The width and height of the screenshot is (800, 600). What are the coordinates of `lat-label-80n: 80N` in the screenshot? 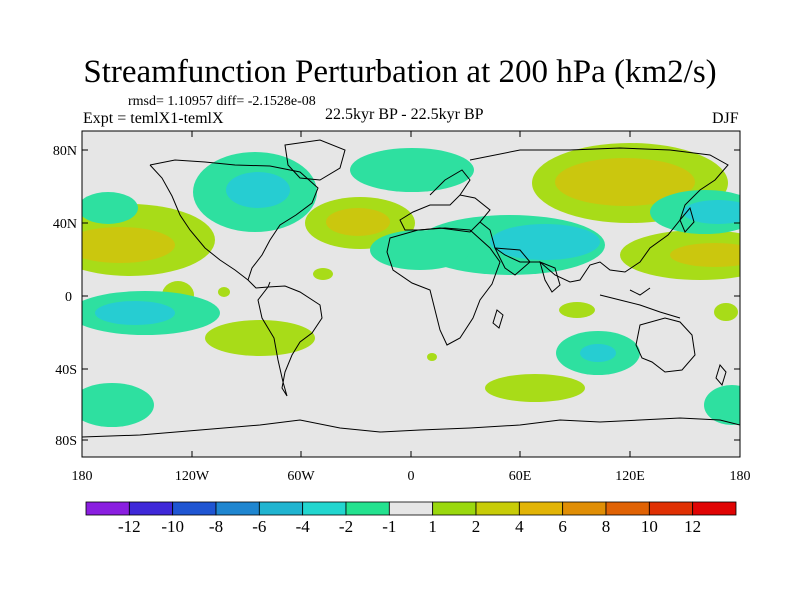 It's located at (65, 151).